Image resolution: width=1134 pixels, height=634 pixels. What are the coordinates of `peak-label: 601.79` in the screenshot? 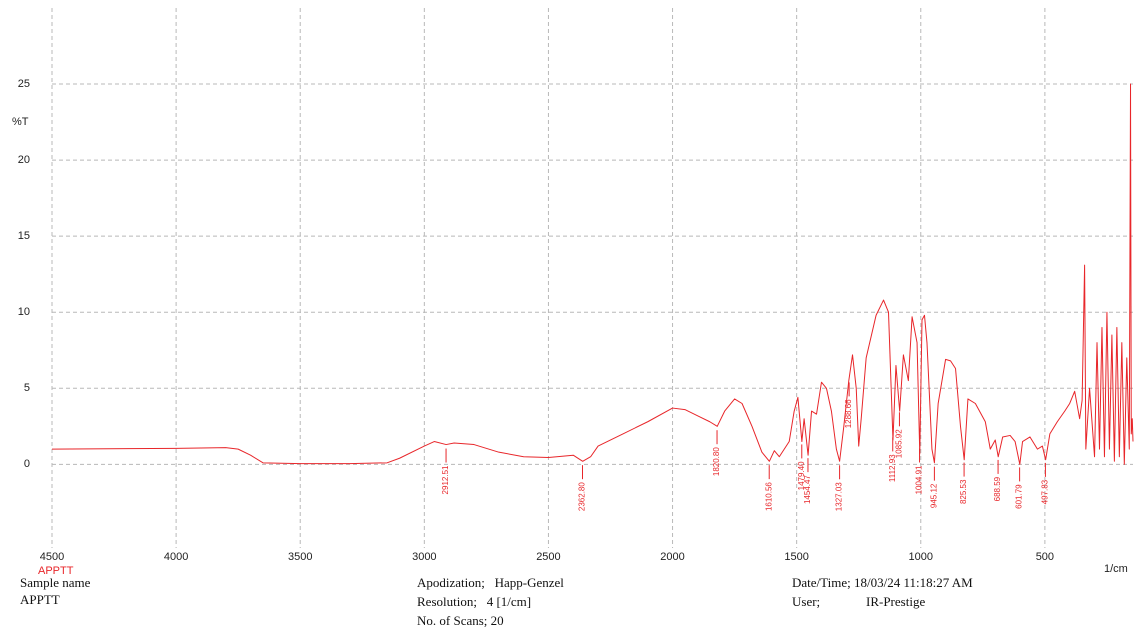 It's located at (1019, 496).